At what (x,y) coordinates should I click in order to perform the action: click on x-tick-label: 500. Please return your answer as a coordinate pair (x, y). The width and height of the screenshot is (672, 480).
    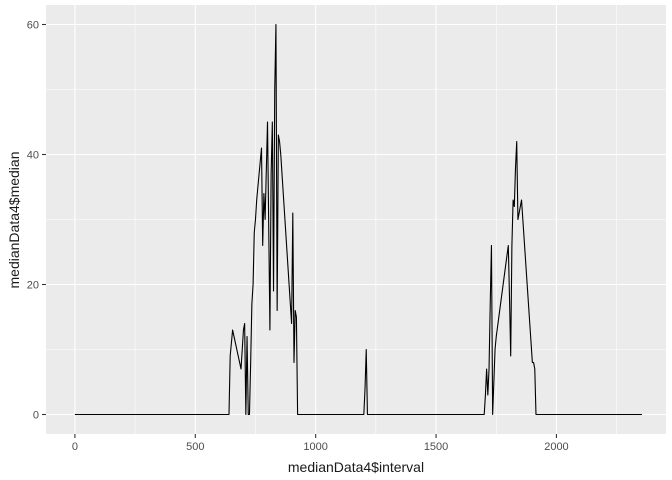
    Looking at the image, I should click on (195, 447).